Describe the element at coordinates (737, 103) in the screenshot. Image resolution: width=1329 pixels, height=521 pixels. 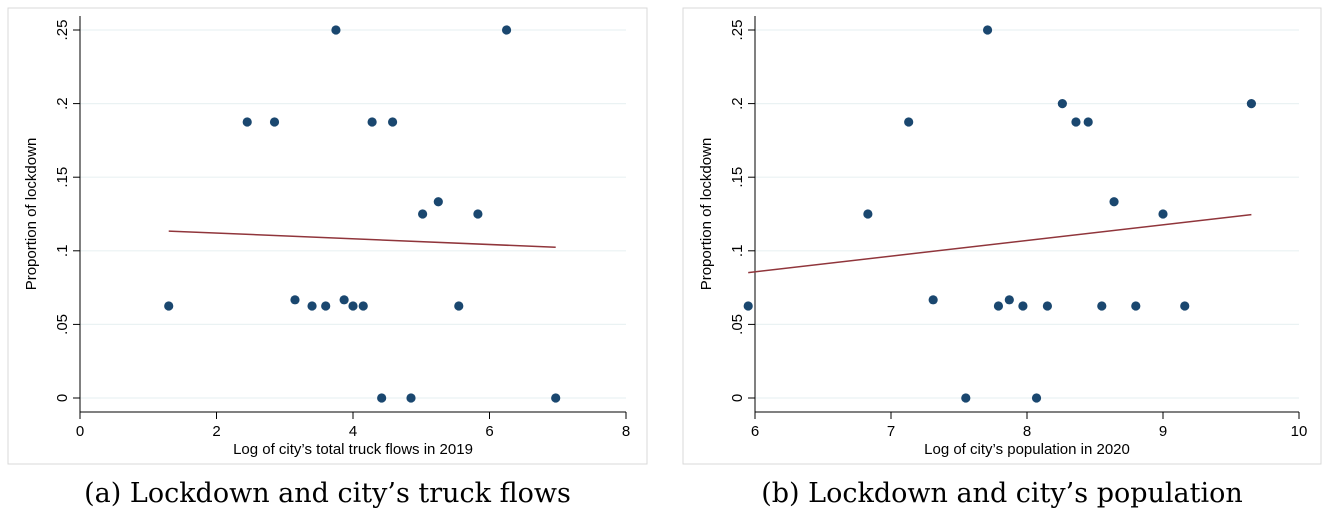
I see `y-tick-label-b-4: .2` at that location.